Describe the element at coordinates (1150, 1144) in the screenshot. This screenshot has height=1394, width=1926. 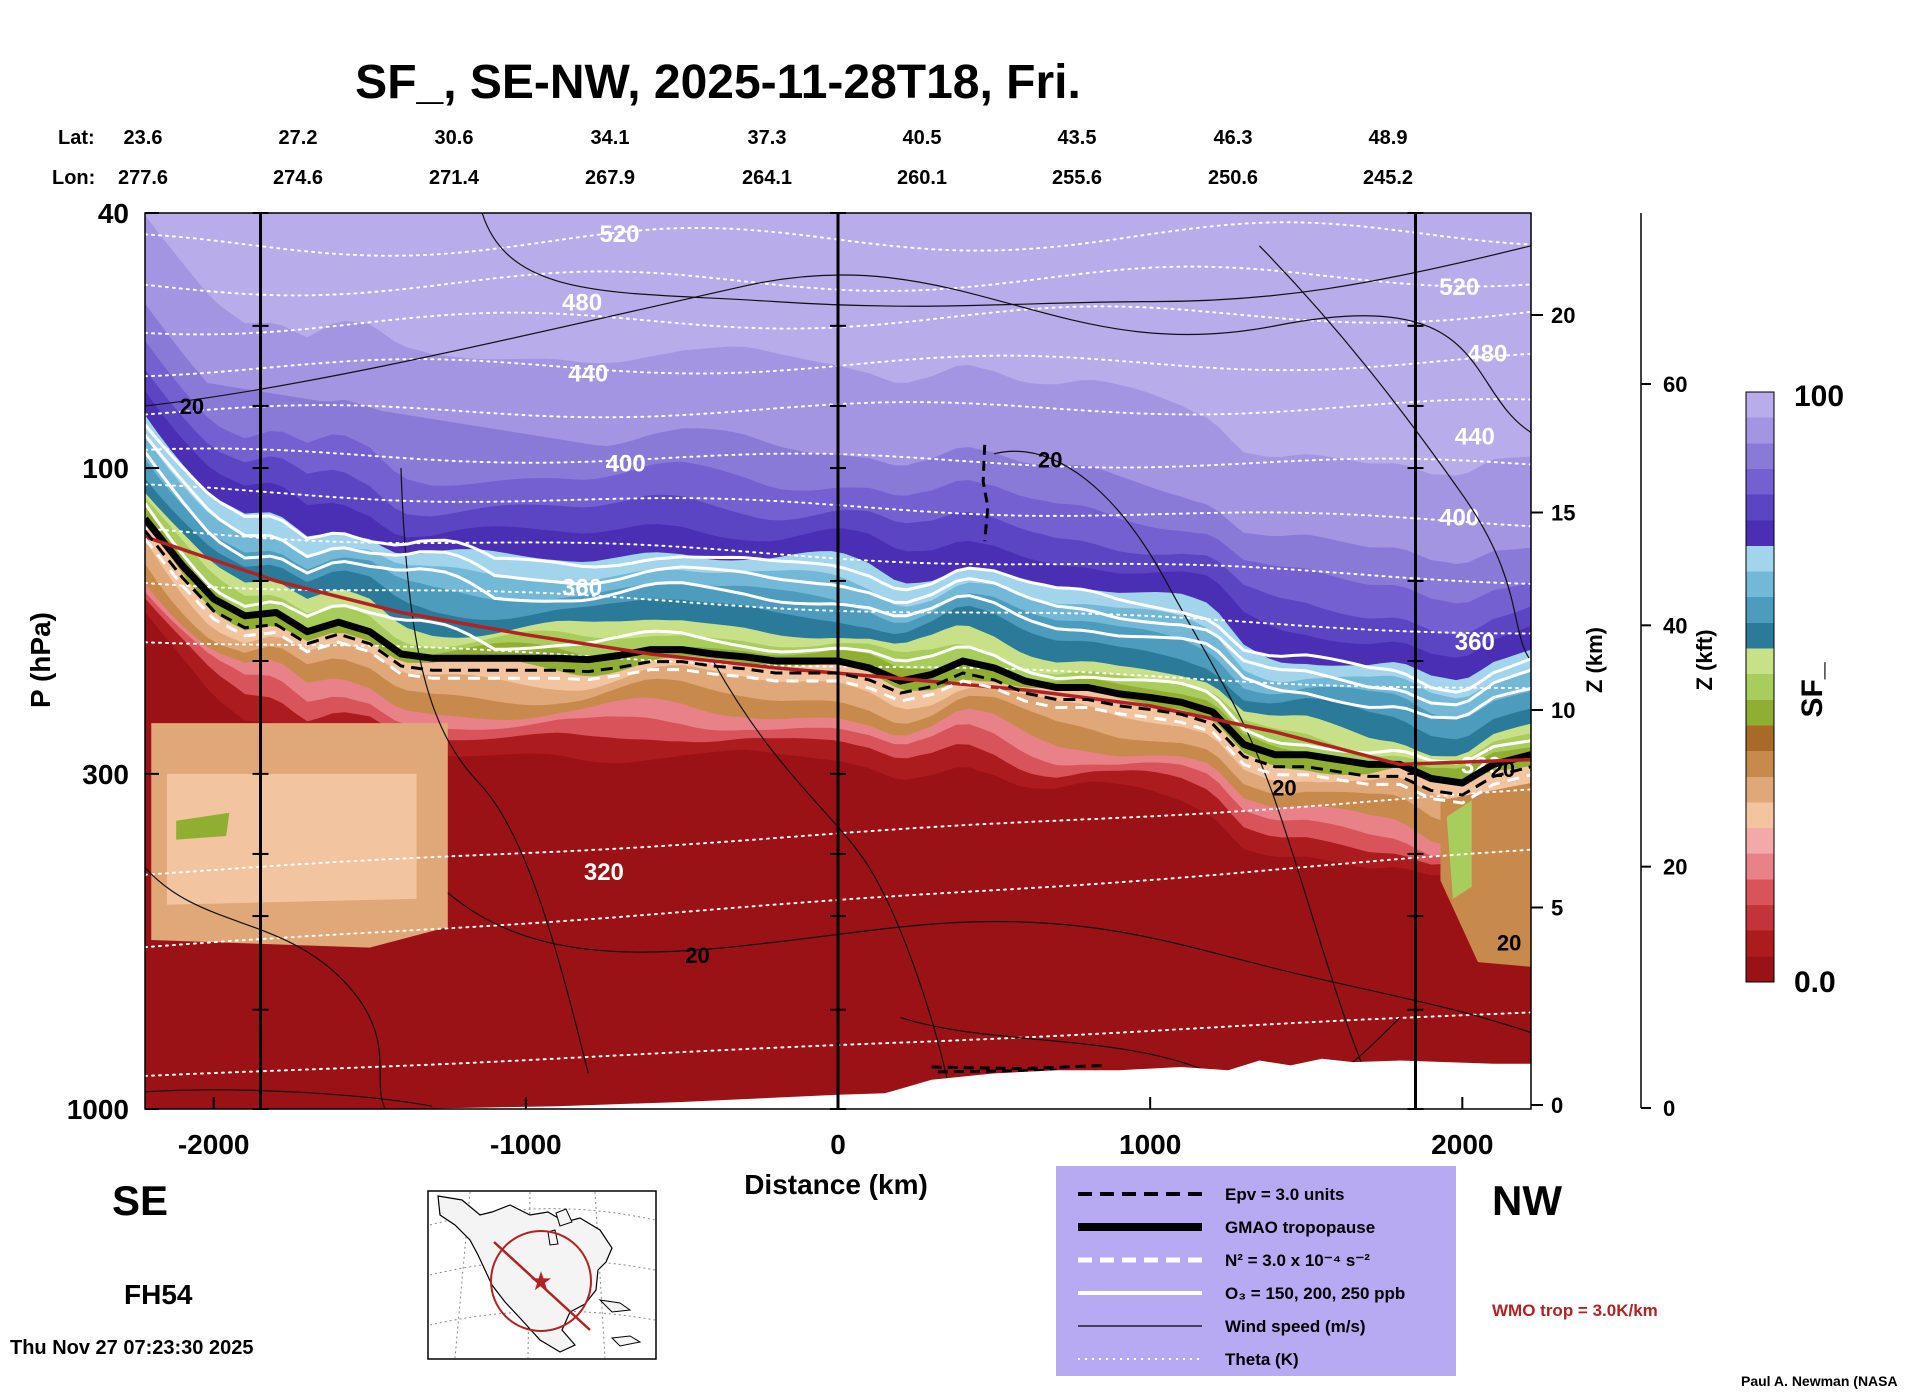
I see `x-tick-label: 1000` at that location.